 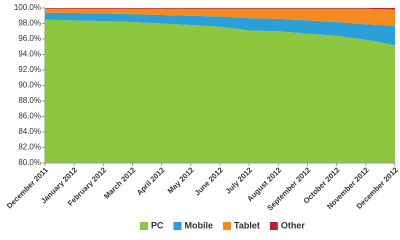 I want to click on x-tick-label: June 2012, so click(x=209, y=181).